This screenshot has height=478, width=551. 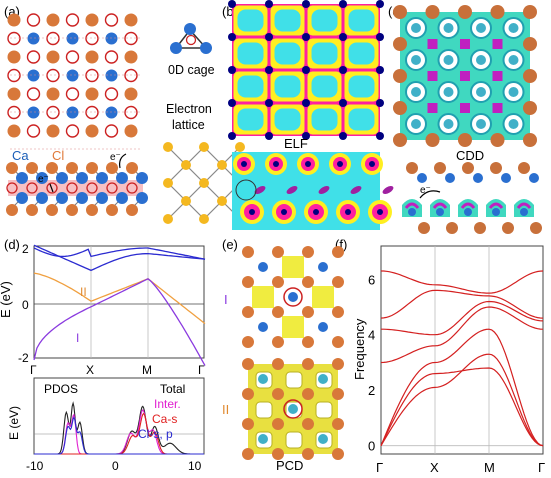 I want to click on pcd-label: PCD, so click(x=289, y=465).